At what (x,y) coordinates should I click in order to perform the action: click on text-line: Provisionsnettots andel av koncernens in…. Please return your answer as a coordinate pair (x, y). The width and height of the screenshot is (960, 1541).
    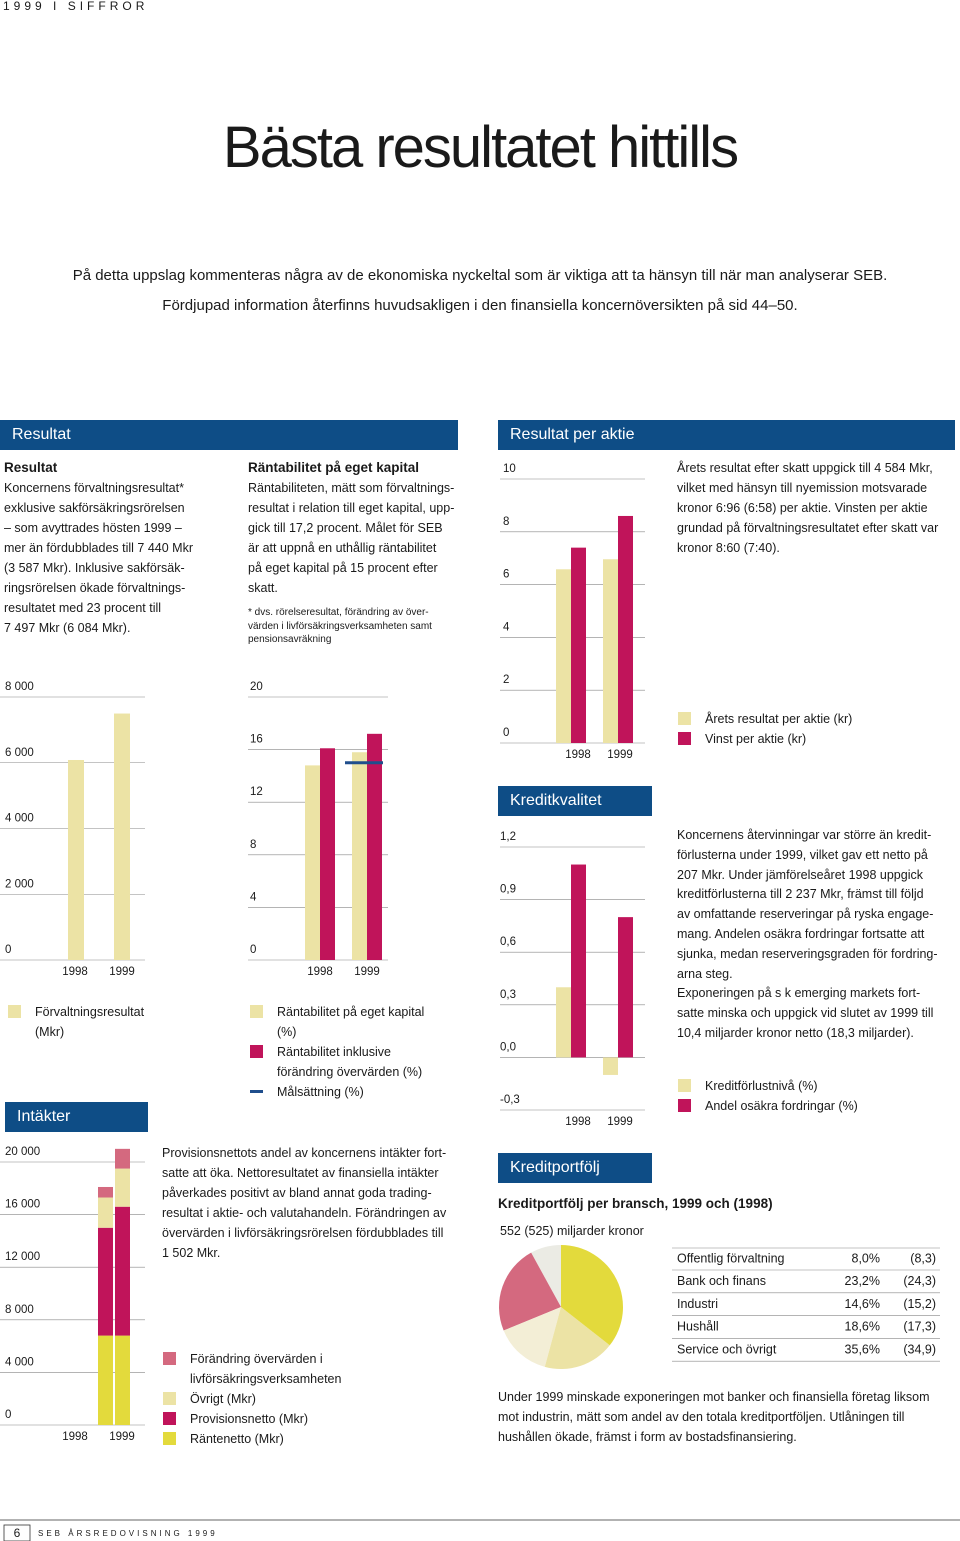
    Looking at the image, I should click on (304, 1153).